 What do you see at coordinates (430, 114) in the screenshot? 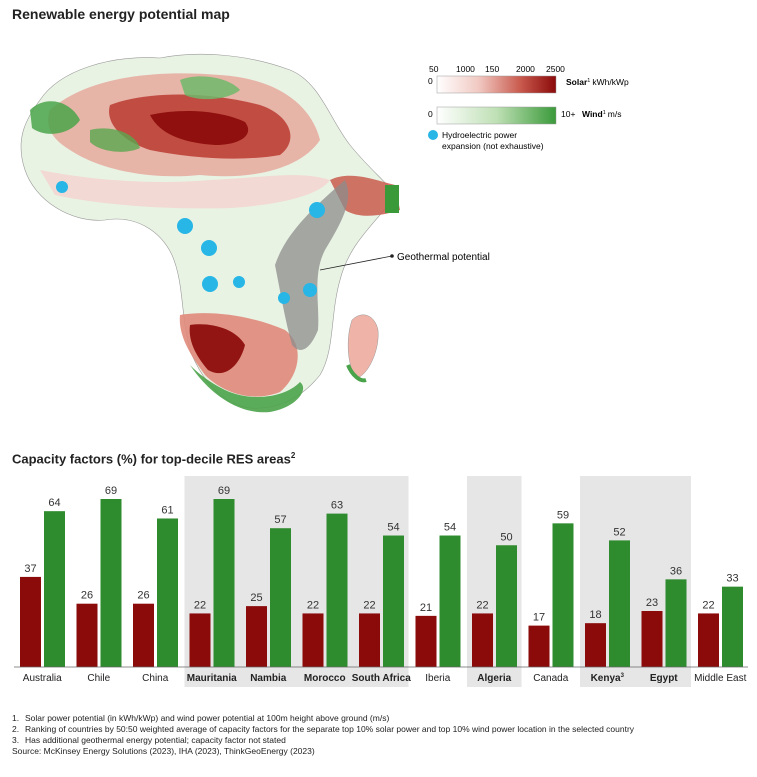
I see `wind-tick: 0` at bounding box center [430, 114].